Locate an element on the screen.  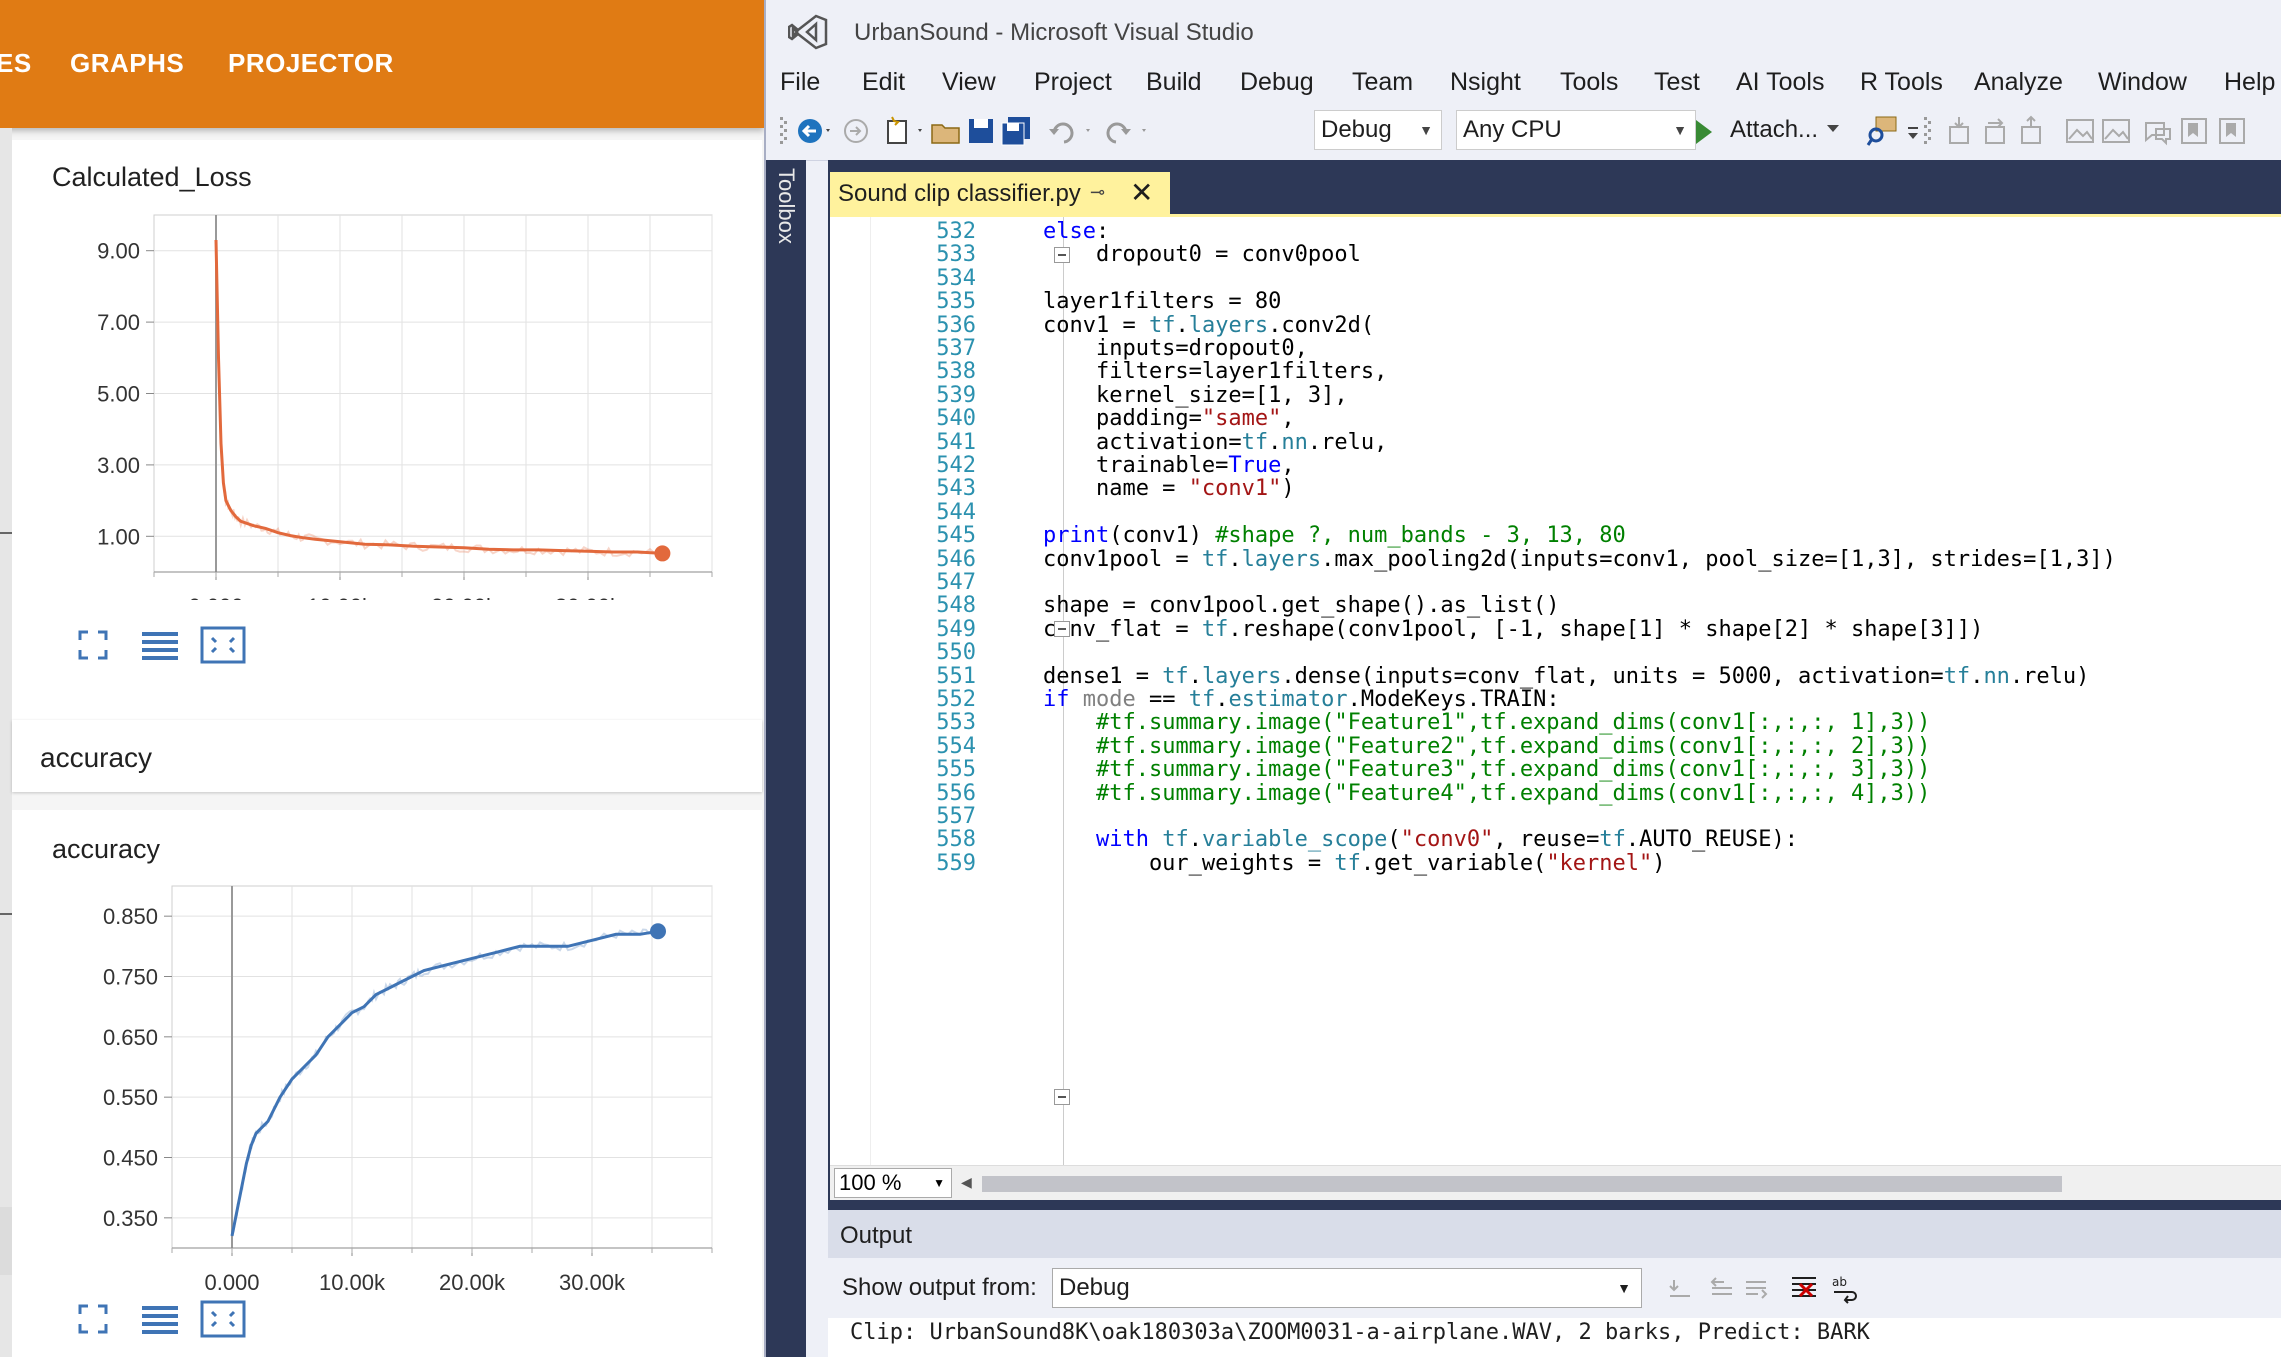
find-message-icon is located at coordinates (1680, 1290).